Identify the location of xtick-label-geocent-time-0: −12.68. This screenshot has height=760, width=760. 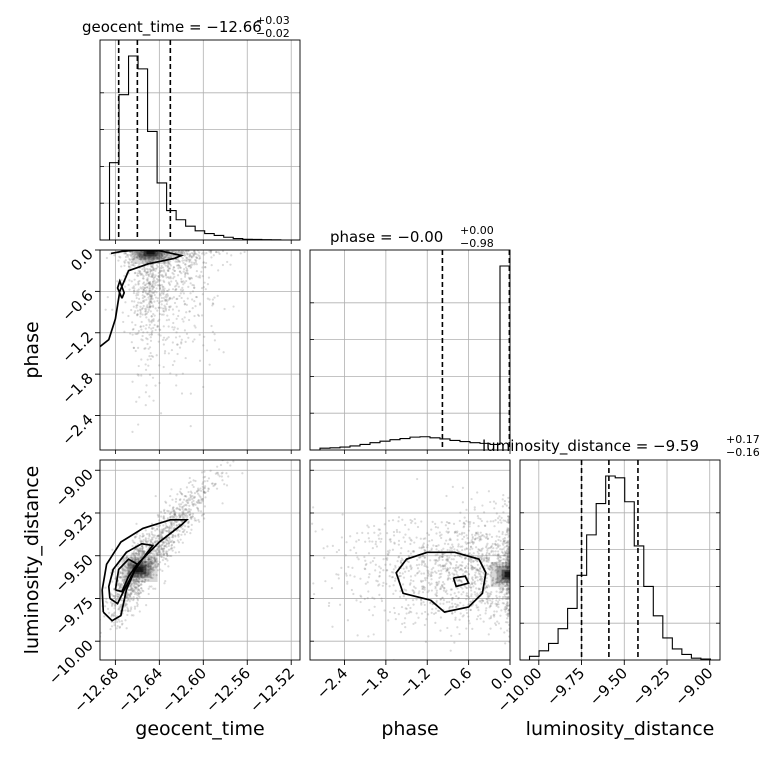
(96, 690).